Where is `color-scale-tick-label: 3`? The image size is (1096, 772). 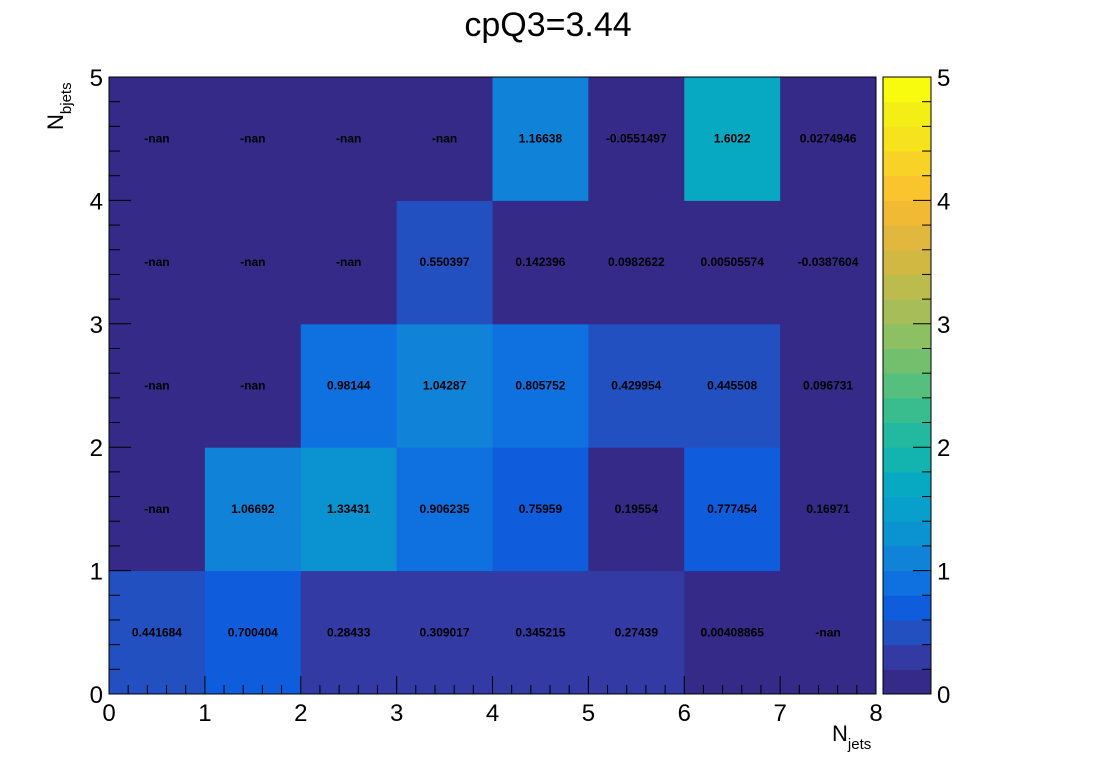
color-scale-tick-label: 3 is located at coordinates (943, 325).